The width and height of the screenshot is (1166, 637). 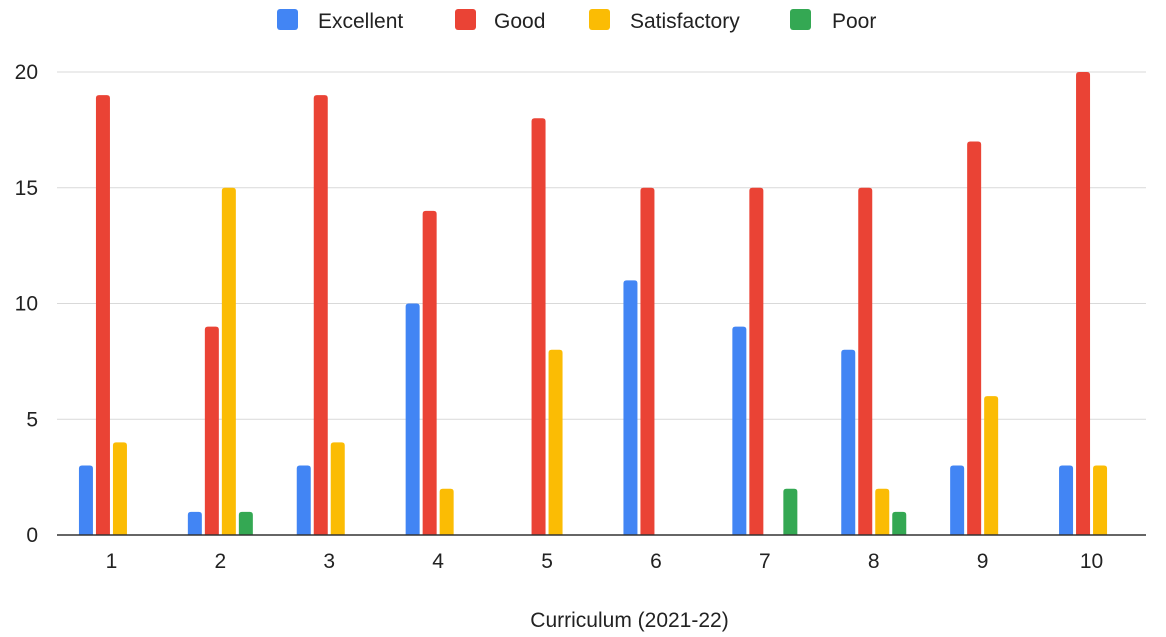 What do you see at coordinates (1091, 561) in the screenshot?
I see `x-tick-label: 10` at bounding box center [1091, 561].